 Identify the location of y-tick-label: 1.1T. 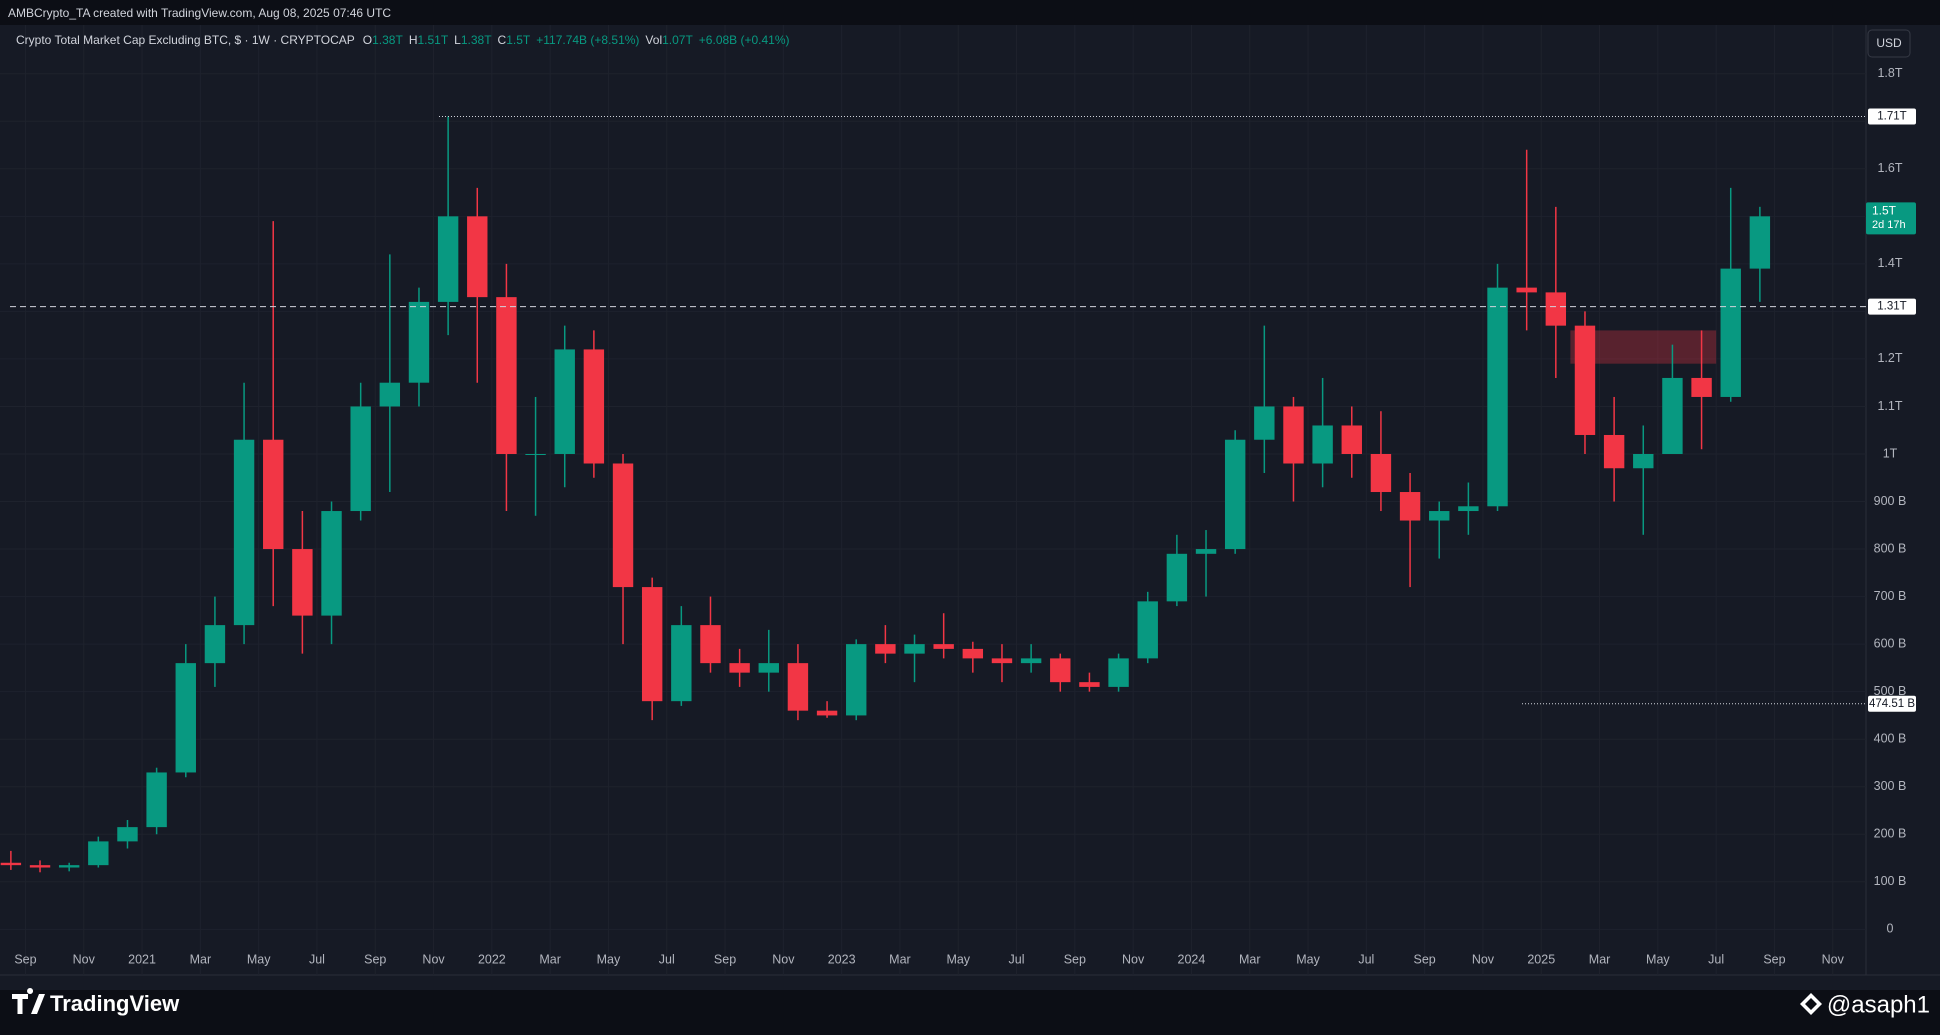
(1889, 406).